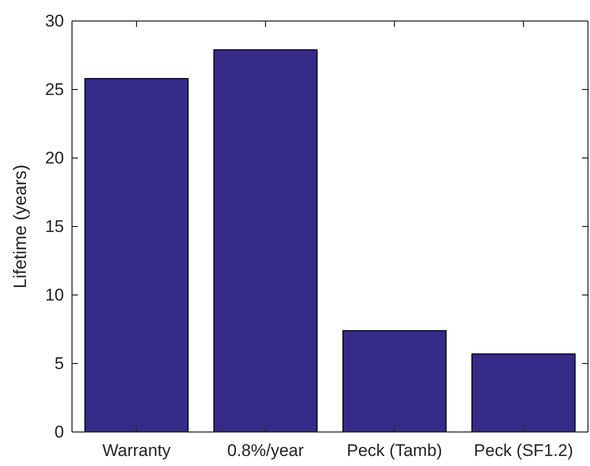  I want to click on y-tick-label: 30, so click(54, 20).